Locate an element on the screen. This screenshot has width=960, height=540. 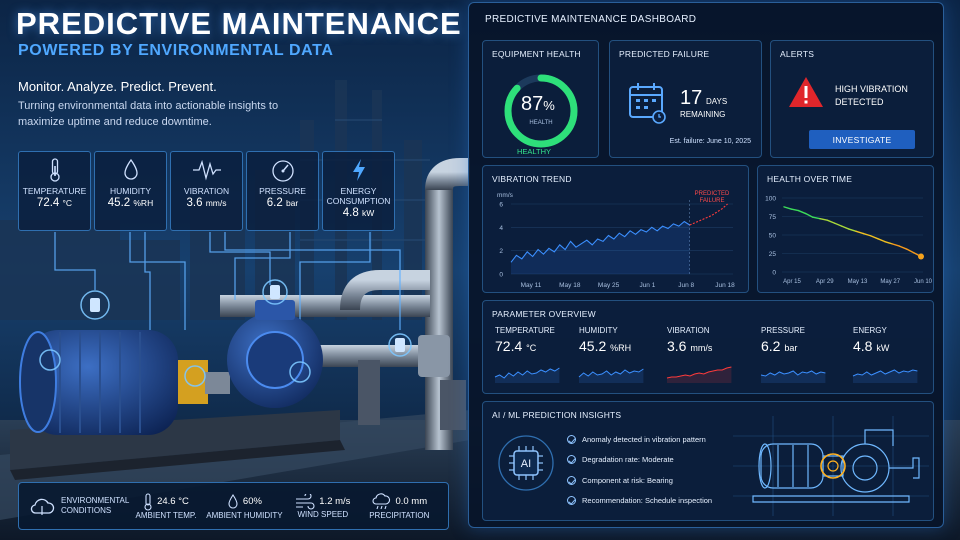
vibration-series-line is located at coordinates (600, 241).